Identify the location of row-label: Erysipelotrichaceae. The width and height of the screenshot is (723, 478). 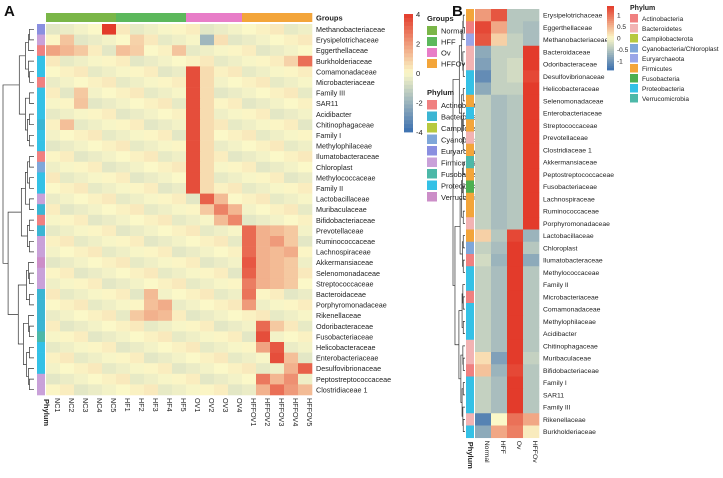
(573, 16).